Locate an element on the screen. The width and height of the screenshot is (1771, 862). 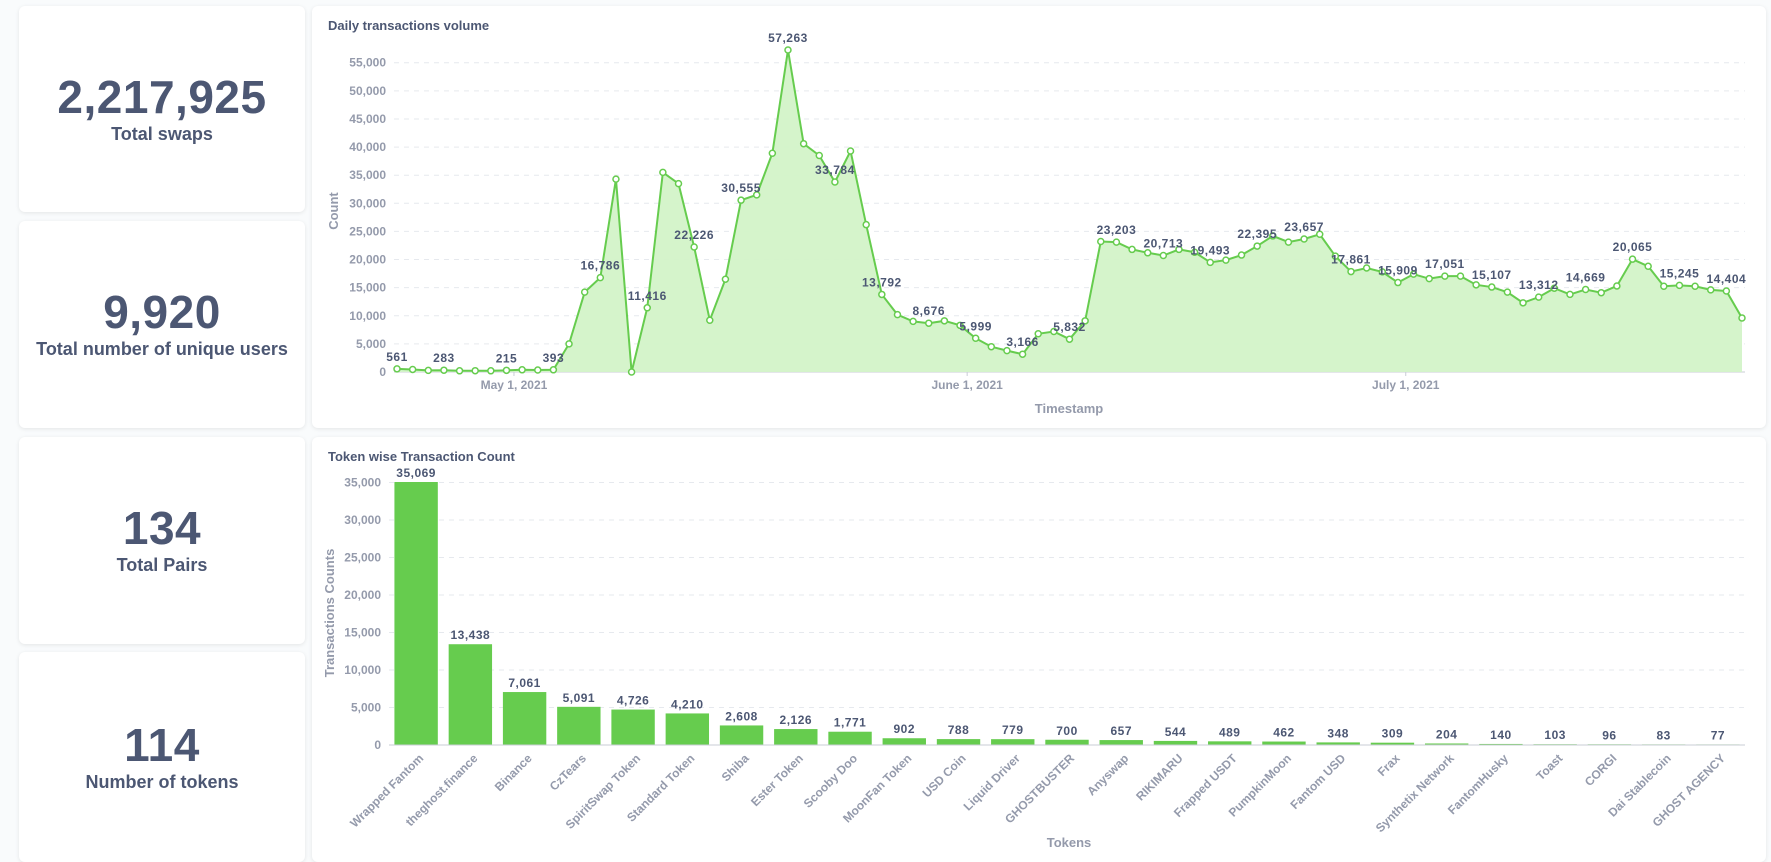
y-tick-label: 5,000 is located at coordinates (366, 708).